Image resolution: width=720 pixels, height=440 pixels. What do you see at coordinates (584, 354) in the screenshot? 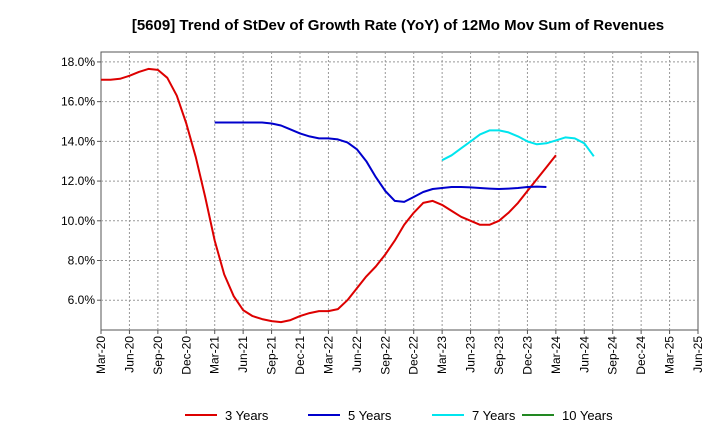
I see `x-tick-label: Jun-24` at bounding box center [584, 354].